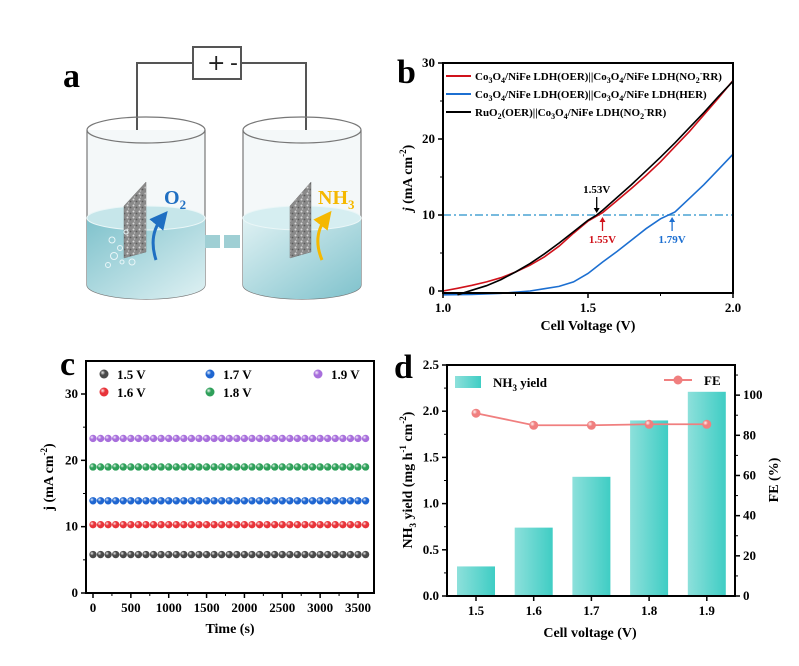  I want to click on cathode-electrode, so click(300, 220).